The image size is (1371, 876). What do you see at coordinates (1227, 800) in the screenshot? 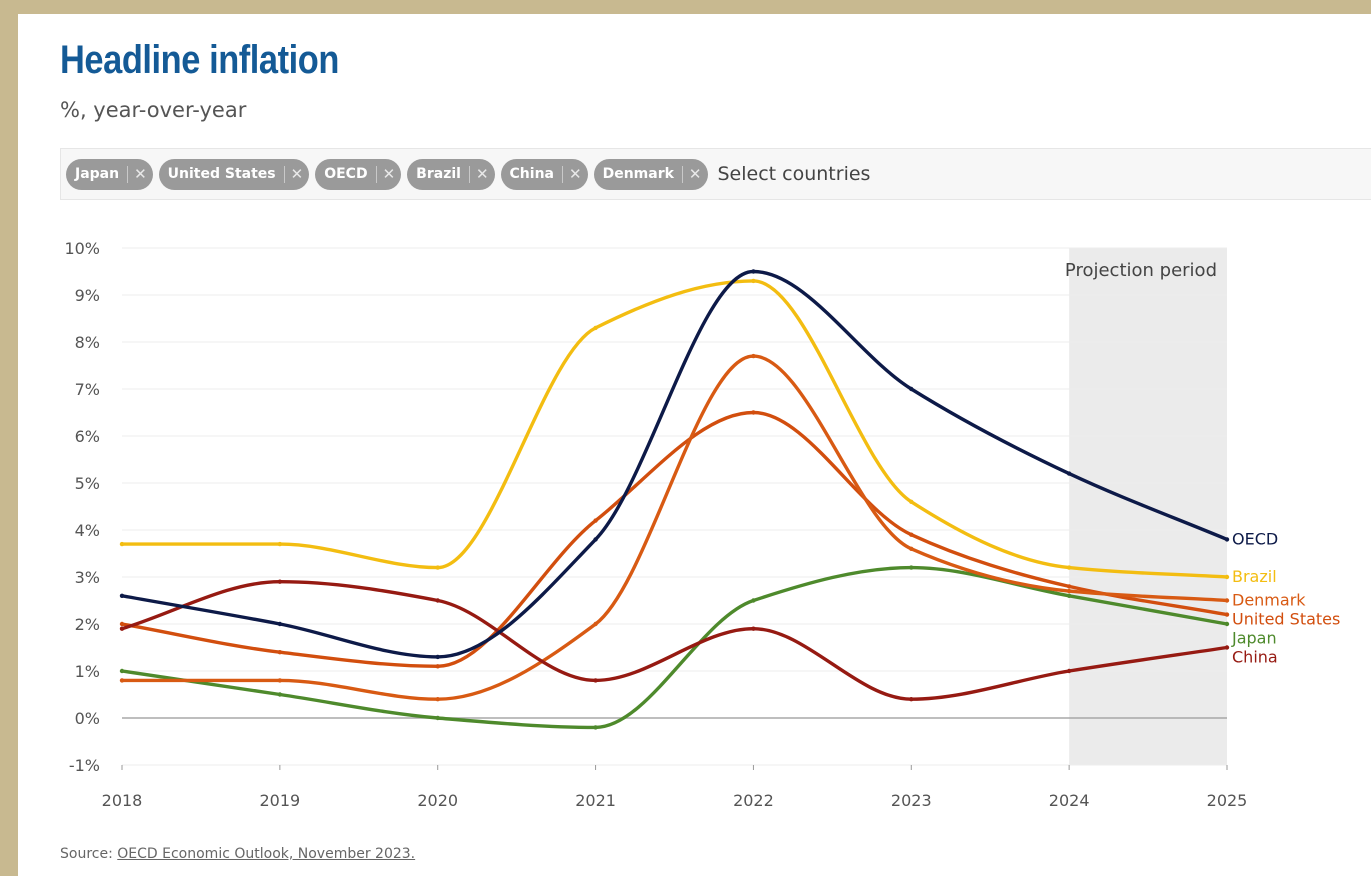
I see `x-tick-label: 2025` at bounding box center [1227, 800].